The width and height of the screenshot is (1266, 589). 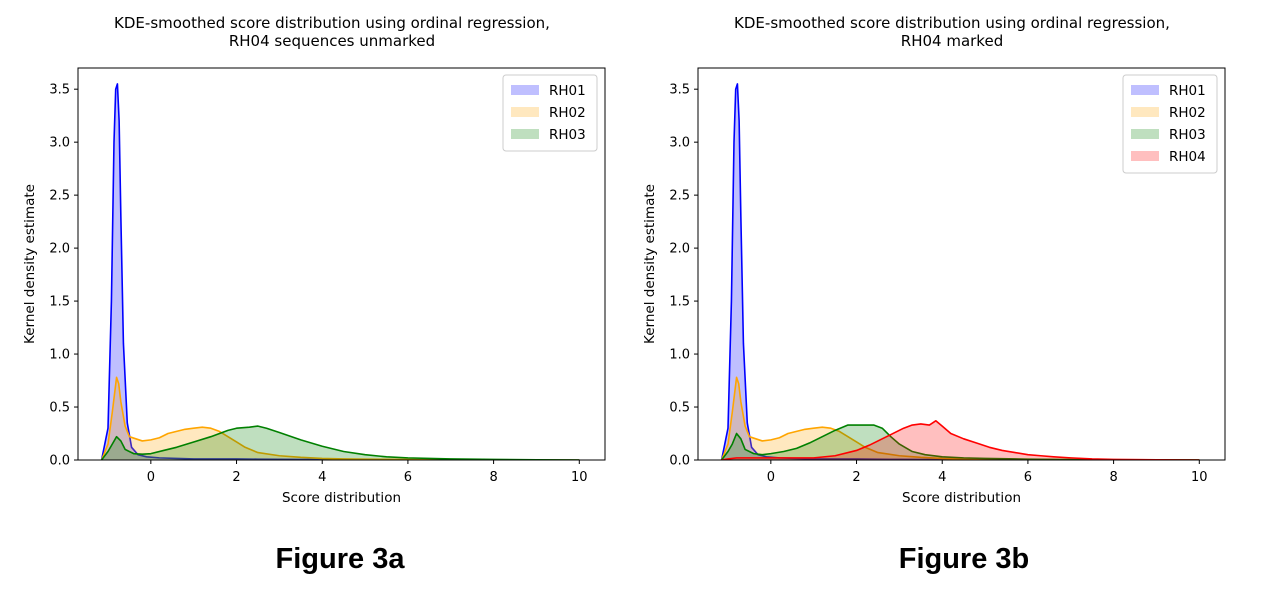 What do you see at coordinates (332, 41) in the screenshot?
I see `chart-title-line: RH04 sequences unmarked` at bounding box center [332, 41].